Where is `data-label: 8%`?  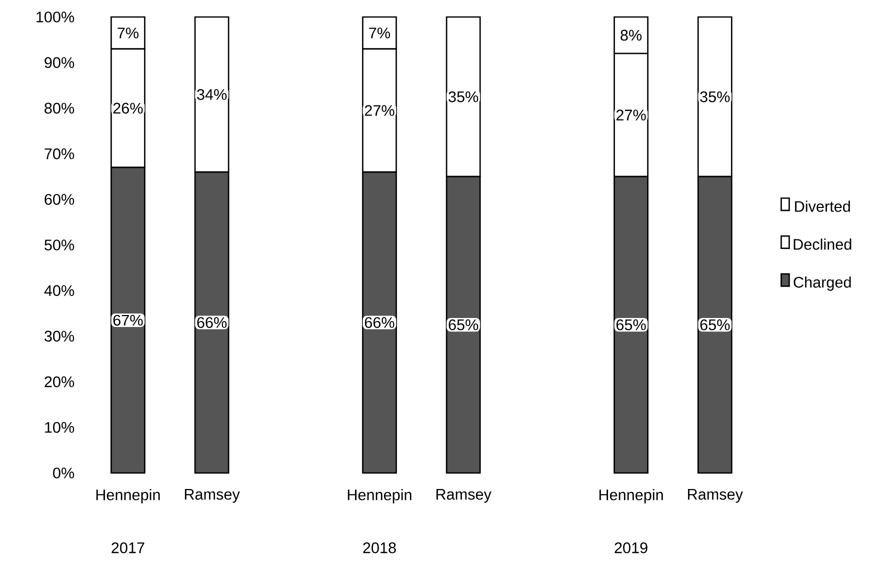
data-label: 8% is located at coordinates (631, 35).